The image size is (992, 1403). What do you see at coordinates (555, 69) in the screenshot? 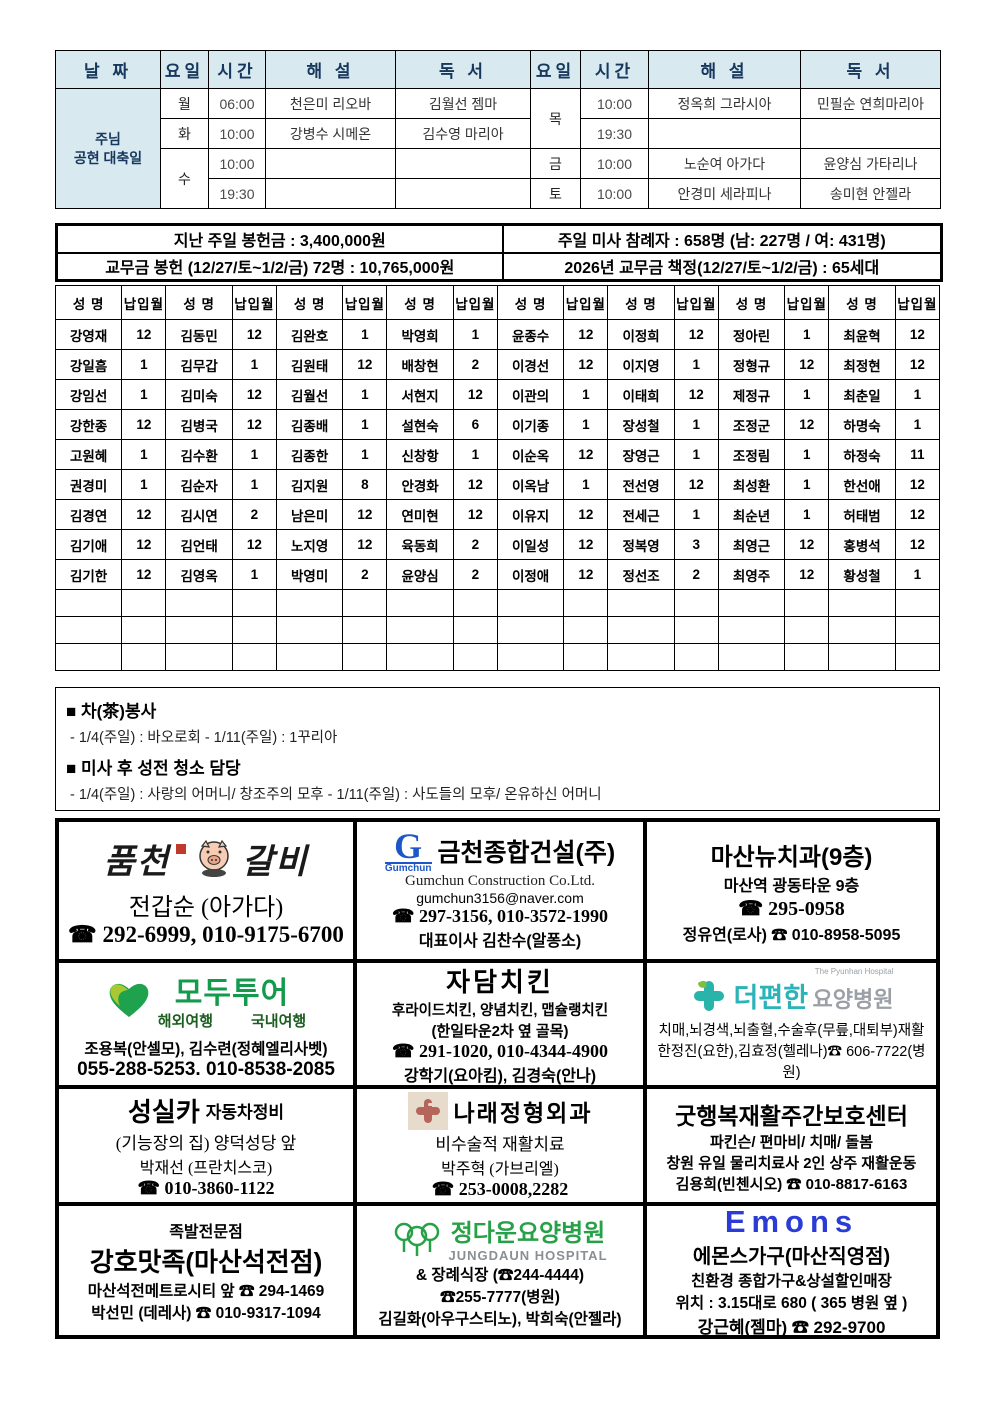
I see `col-header-day: 요일` at bounding box center [555, 69].